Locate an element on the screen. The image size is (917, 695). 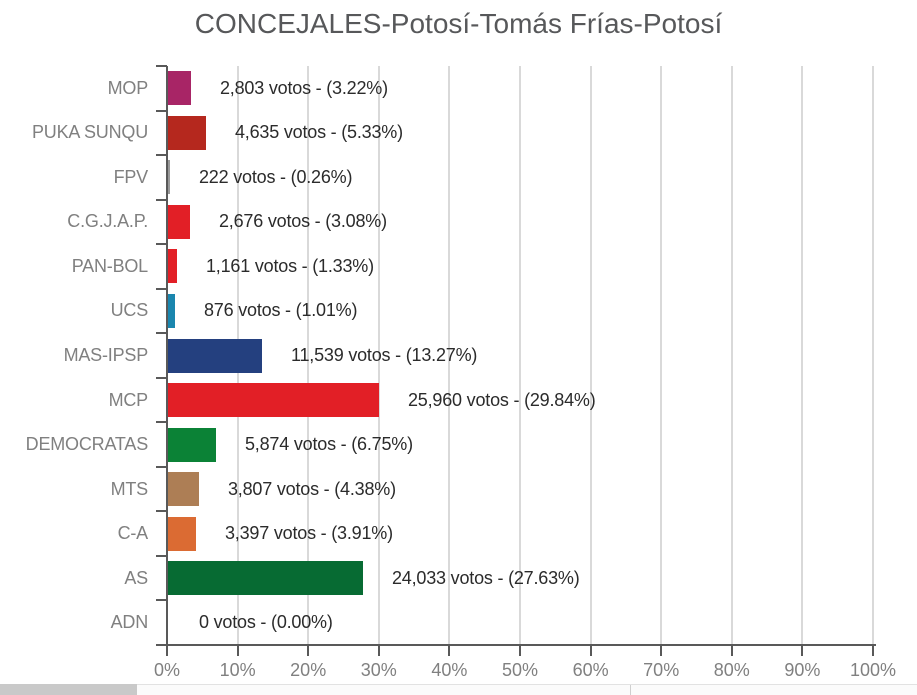
x-axis-tick-label: 90% is located at coordinates (802, 670).